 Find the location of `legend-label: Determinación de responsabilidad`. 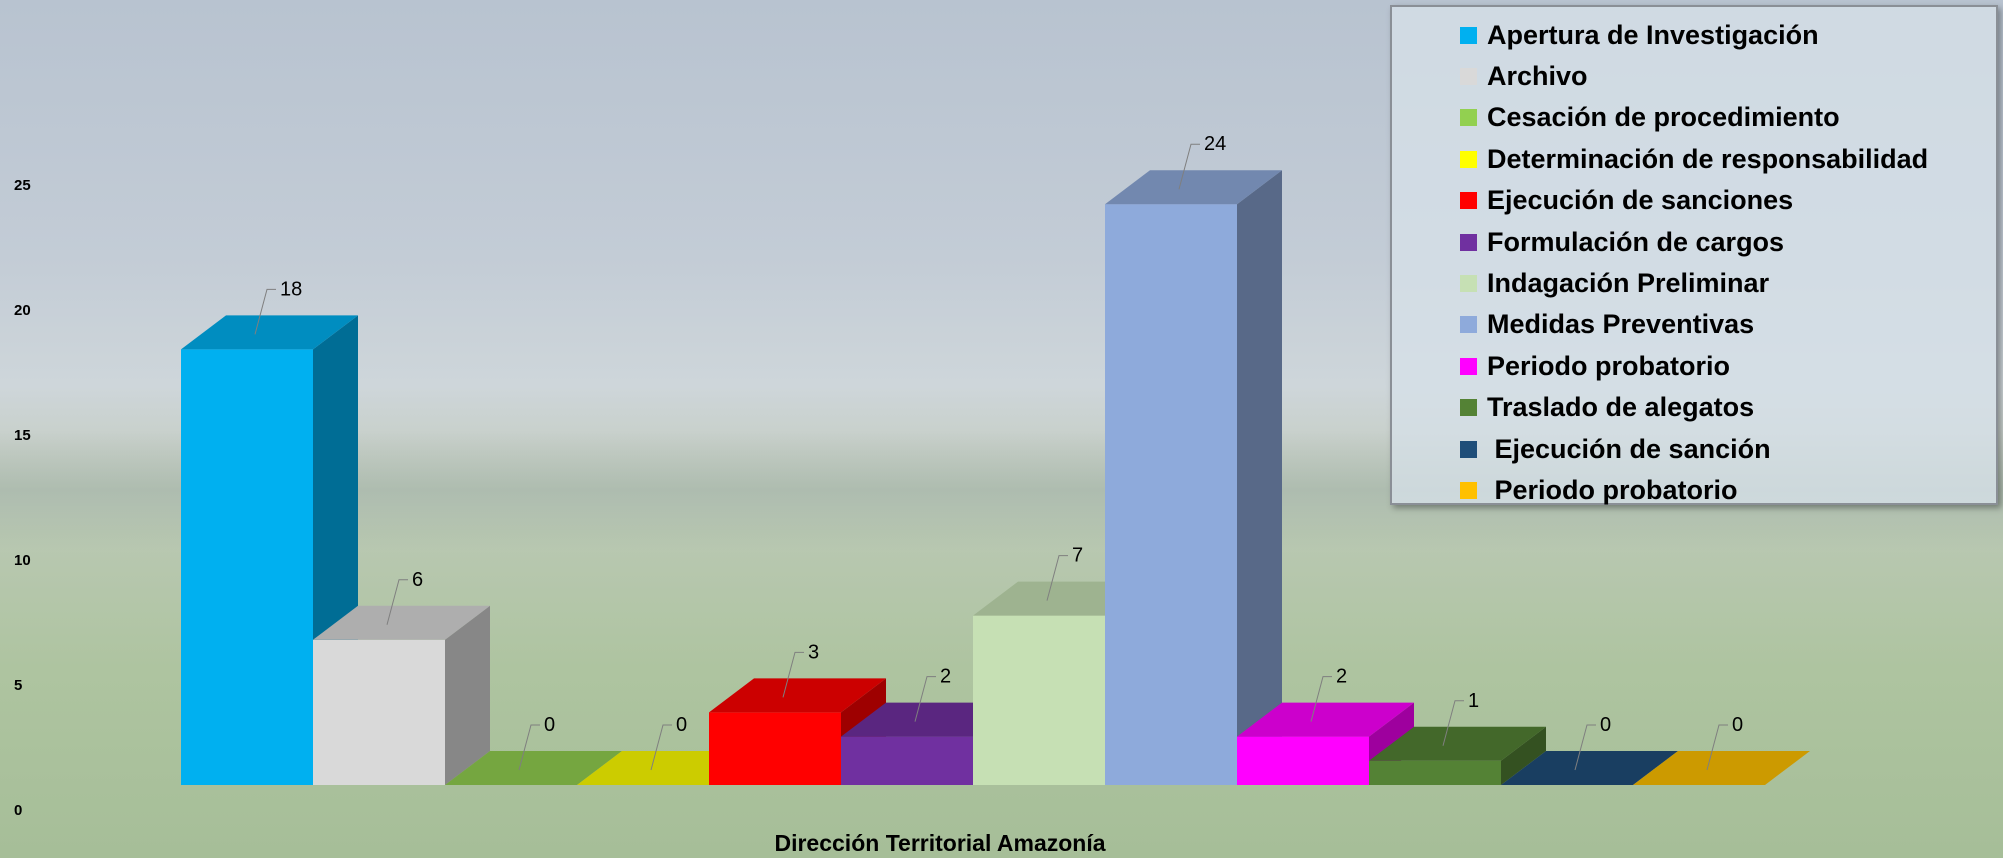

legend-label: Determinación de responsabilidad is located at coordinates (1708, 158).